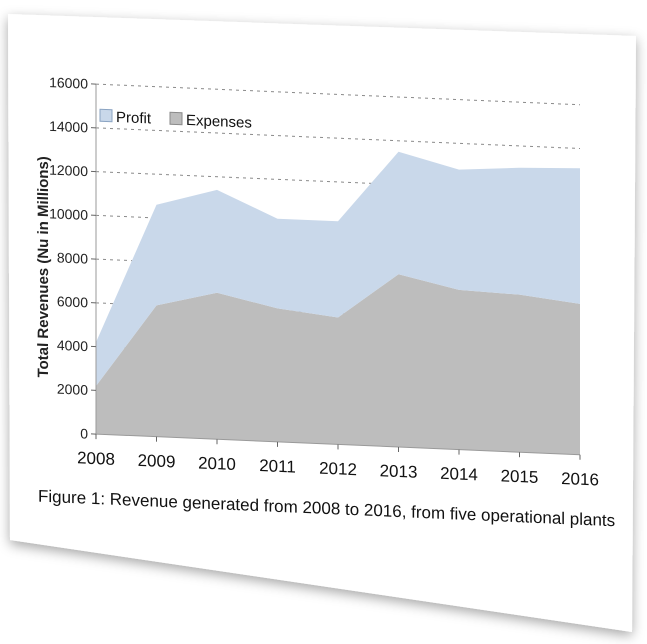 Image resolution: width=647 pixels, height=644 pixels. Describe the element at coordinates (157, 461) in the screenshot. I see `x-tick-label: 2009` at that location.